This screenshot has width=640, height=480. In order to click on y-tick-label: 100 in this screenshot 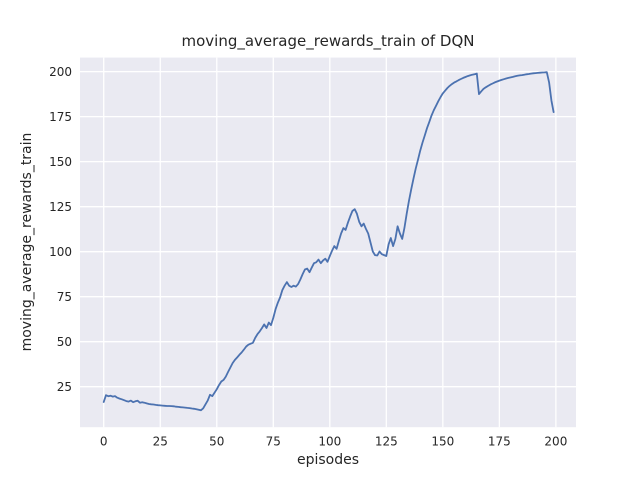, I will do `click(60, 252)`.